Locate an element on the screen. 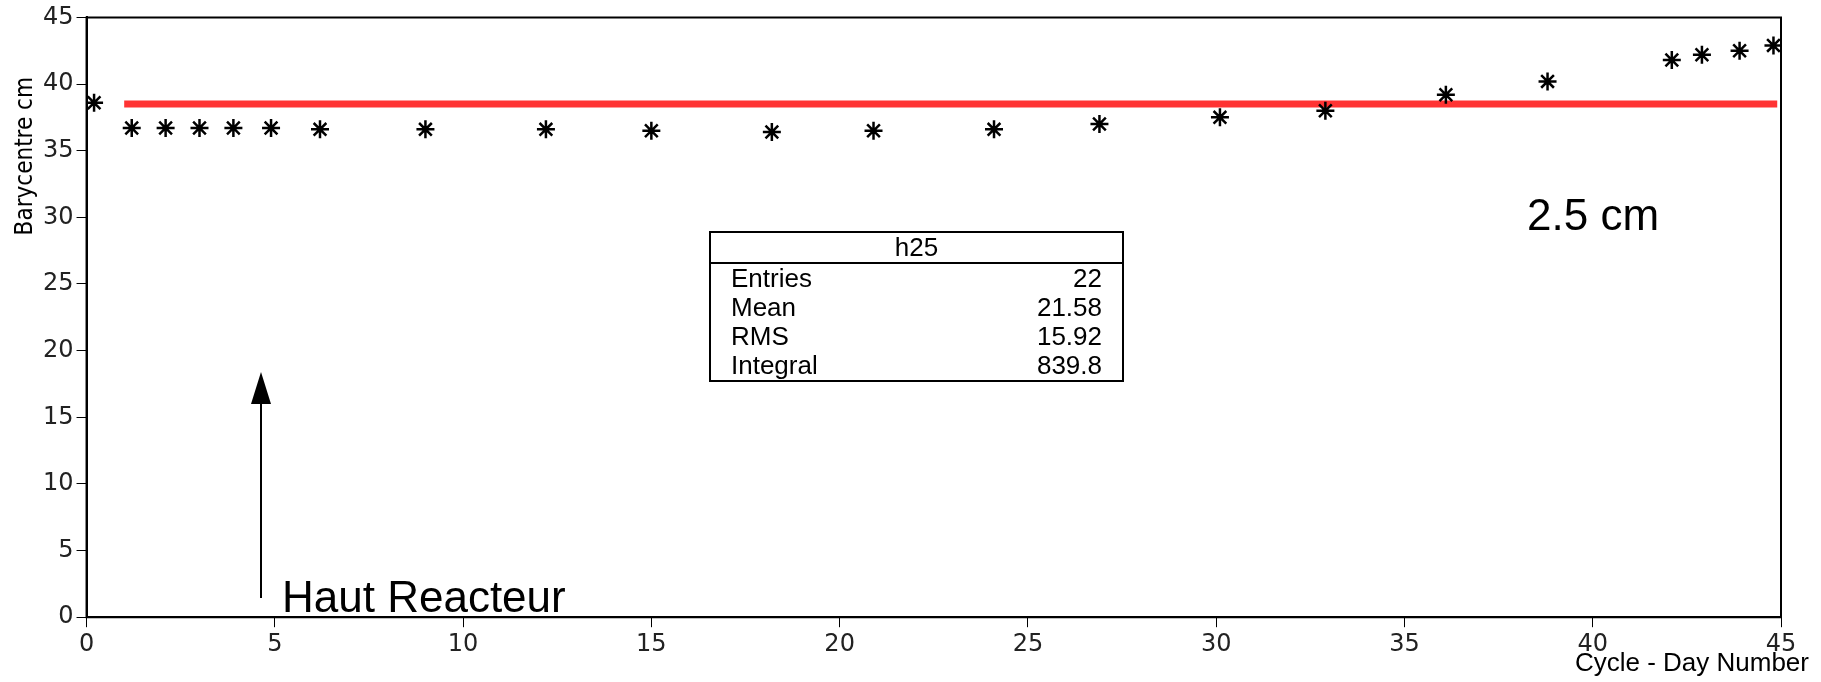 This screenshot has height=682, width=1821. x-tick-label: 0 is located at coordinates (86, 642).